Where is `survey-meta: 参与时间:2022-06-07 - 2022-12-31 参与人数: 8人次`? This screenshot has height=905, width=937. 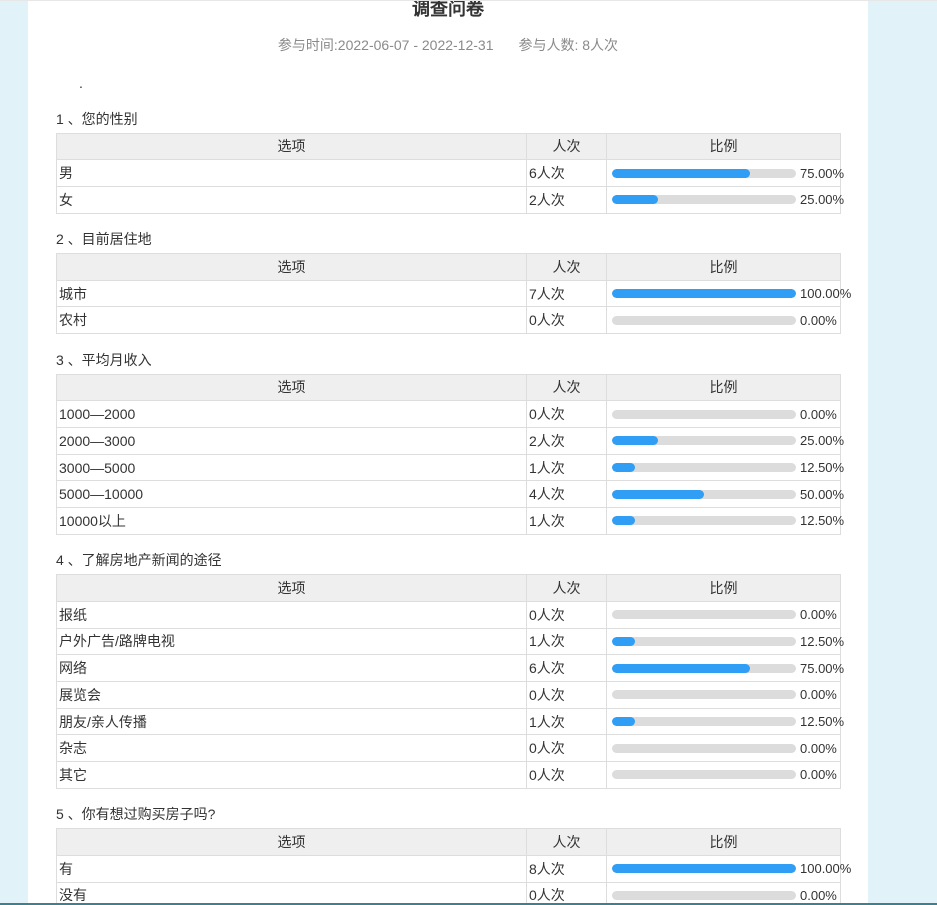 survey-meta: 参与时间:2022-06-07 - 2022-12-31 参与人数: 8人次 is located at coordinates (448, 45).